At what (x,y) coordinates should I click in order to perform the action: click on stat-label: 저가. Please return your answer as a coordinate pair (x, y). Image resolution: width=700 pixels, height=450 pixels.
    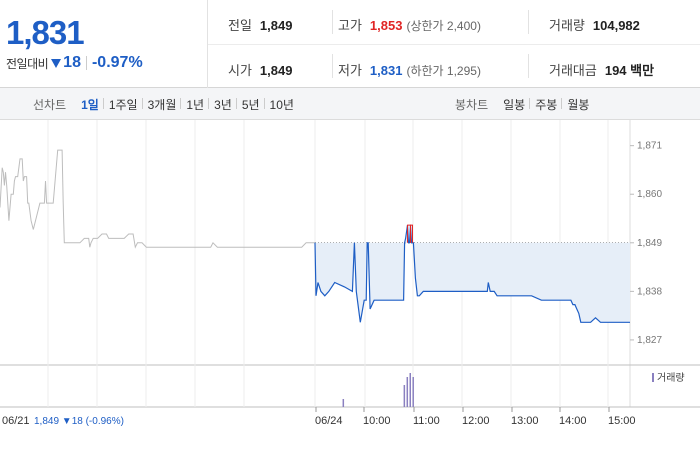
    Looking at the image, I should click on (350, 70).